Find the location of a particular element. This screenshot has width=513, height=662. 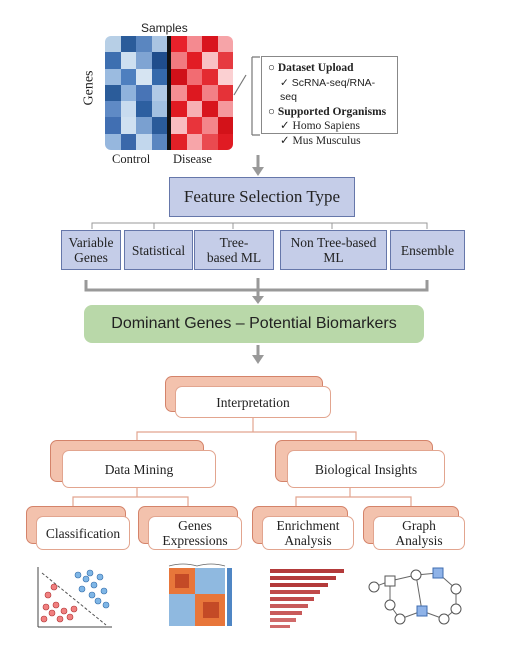

samples-label: Samples is located at coordinates (164, 28).